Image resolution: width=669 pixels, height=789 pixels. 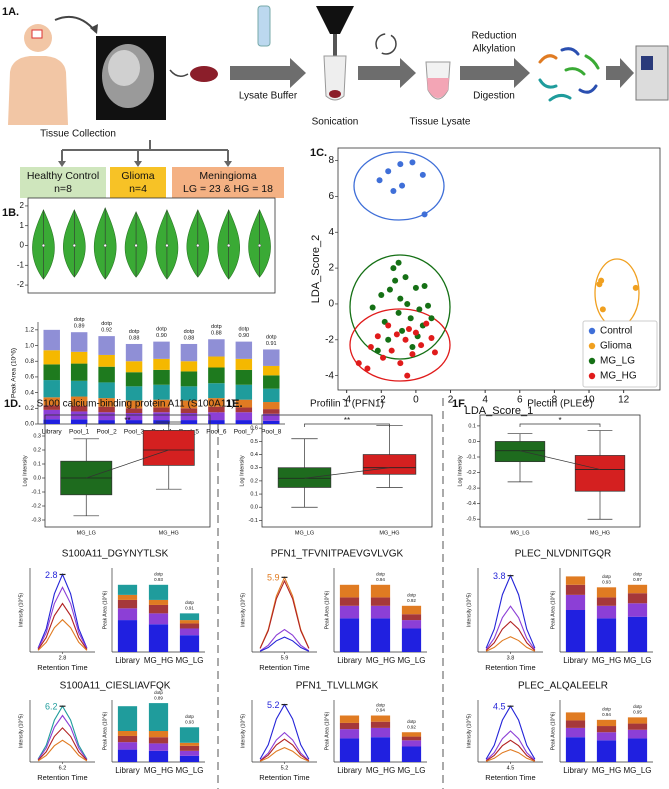 What do you see at coordinates (331, 304) in the screenshot?
I see `y-tick-label: 0` at bounding box center [331, 304].